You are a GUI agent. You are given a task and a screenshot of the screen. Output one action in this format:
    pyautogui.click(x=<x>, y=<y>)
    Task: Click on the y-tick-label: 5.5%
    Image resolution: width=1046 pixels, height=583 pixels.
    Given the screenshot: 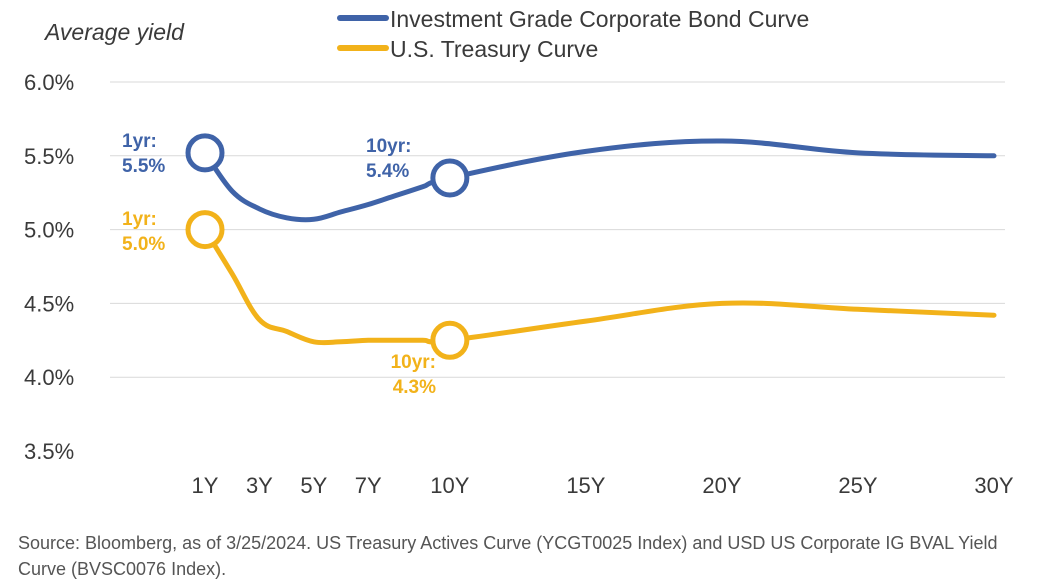 What is the action you would take?
    pyautogui.click(x=49, y=156)
    